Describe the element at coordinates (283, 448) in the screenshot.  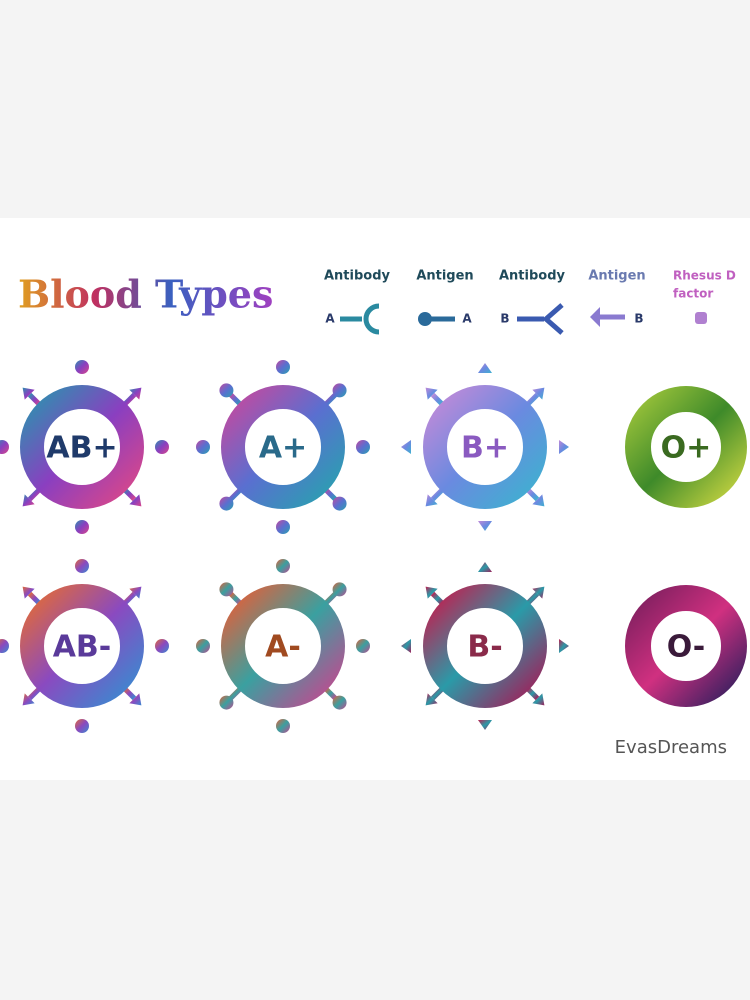
I see `cell-label: A+` at that location.